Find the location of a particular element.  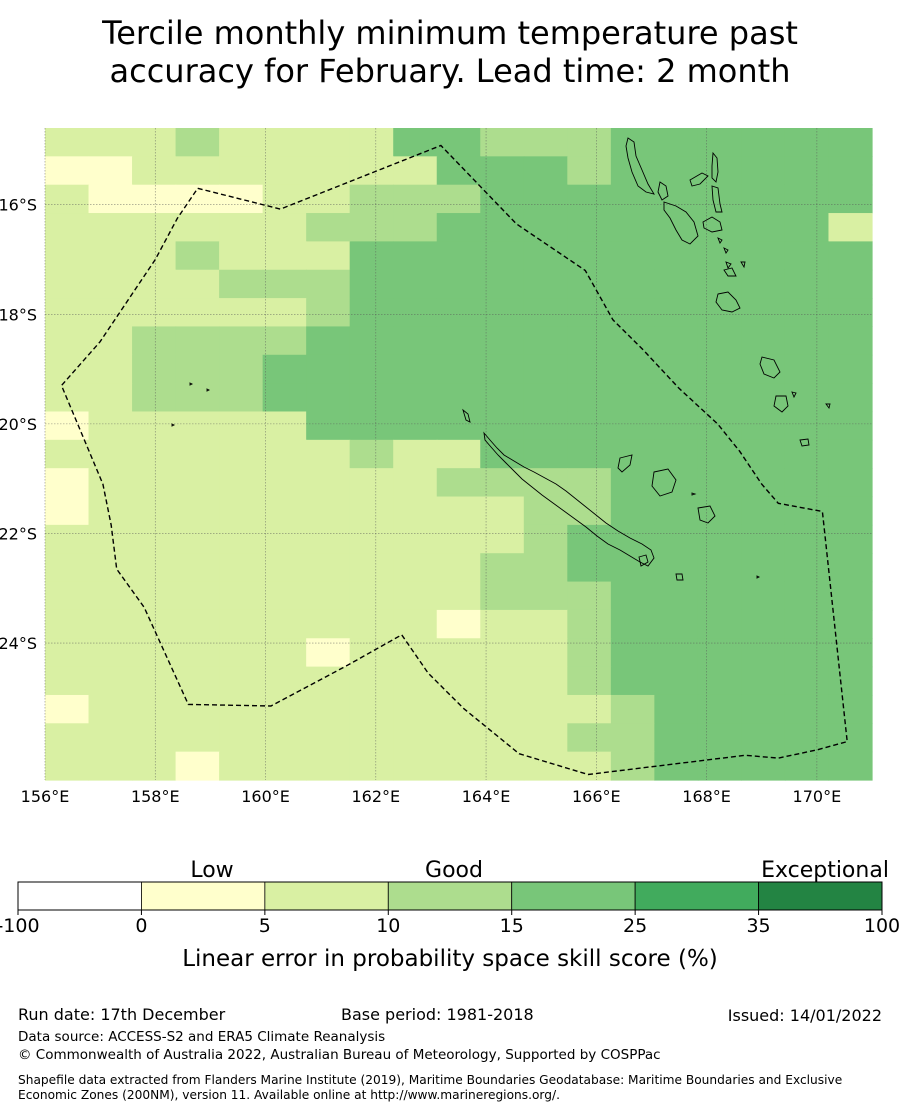

title-line-1: Tercile monthly minimum temperature past is located at coordinates (450, 33).